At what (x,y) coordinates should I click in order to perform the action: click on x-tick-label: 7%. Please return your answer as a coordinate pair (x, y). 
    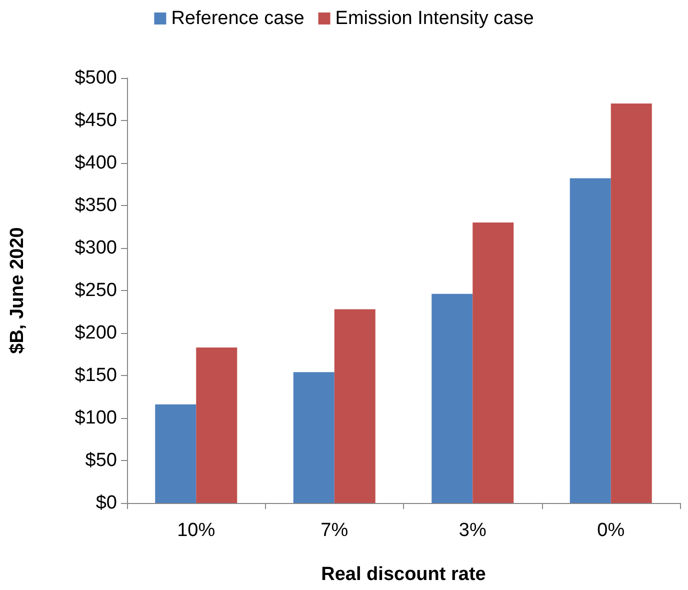
    Looking at the image, I should click on (334, 530).